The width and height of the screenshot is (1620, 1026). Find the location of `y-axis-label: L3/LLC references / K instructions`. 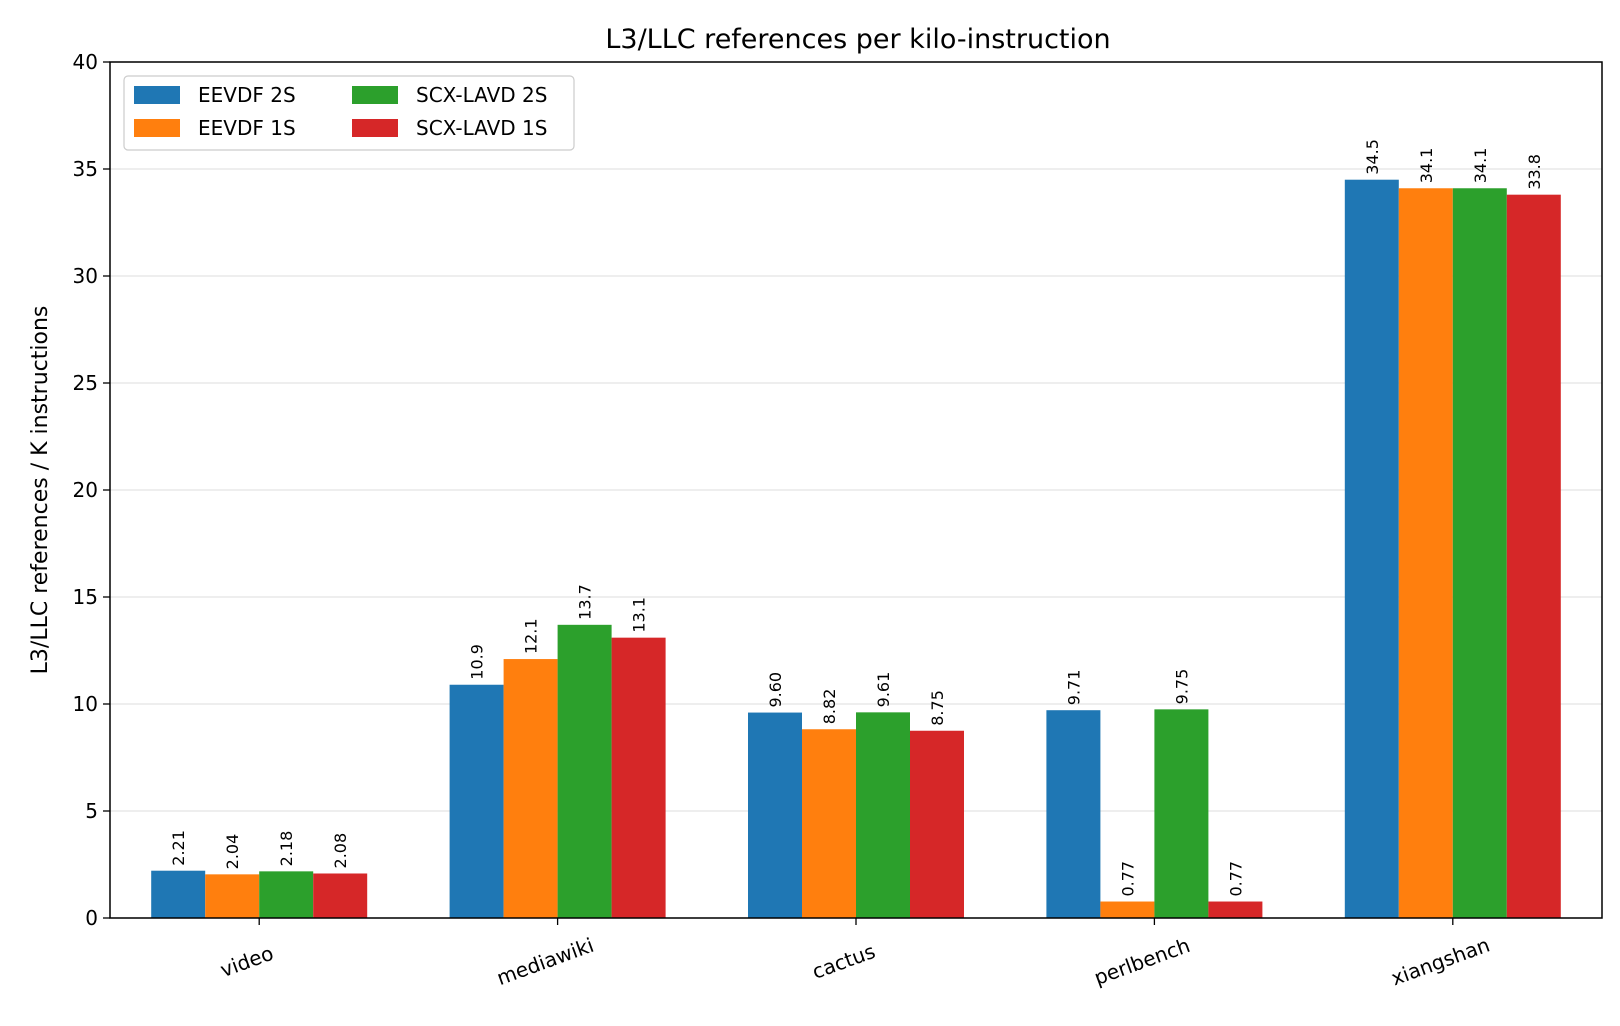

y-axis-label: L3/LLC references / K instructions is located at coordinates (40, 490).